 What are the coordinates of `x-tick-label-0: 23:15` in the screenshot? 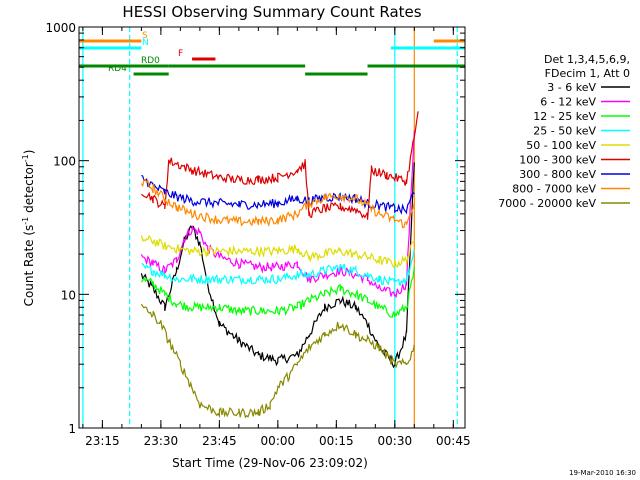 It's located at (102, 441).